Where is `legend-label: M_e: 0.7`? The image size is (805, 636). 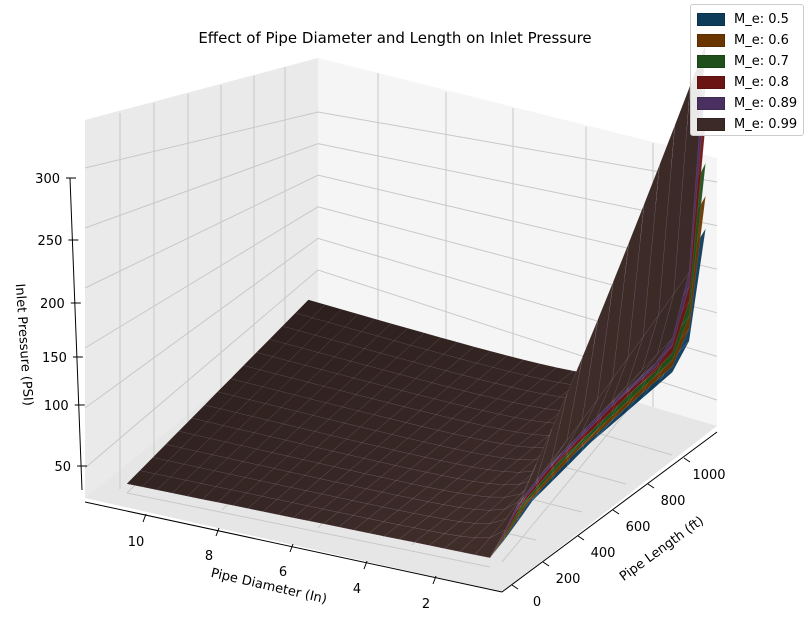 legend-label: M_e: 0.7 is located at coordinates (761, 61).